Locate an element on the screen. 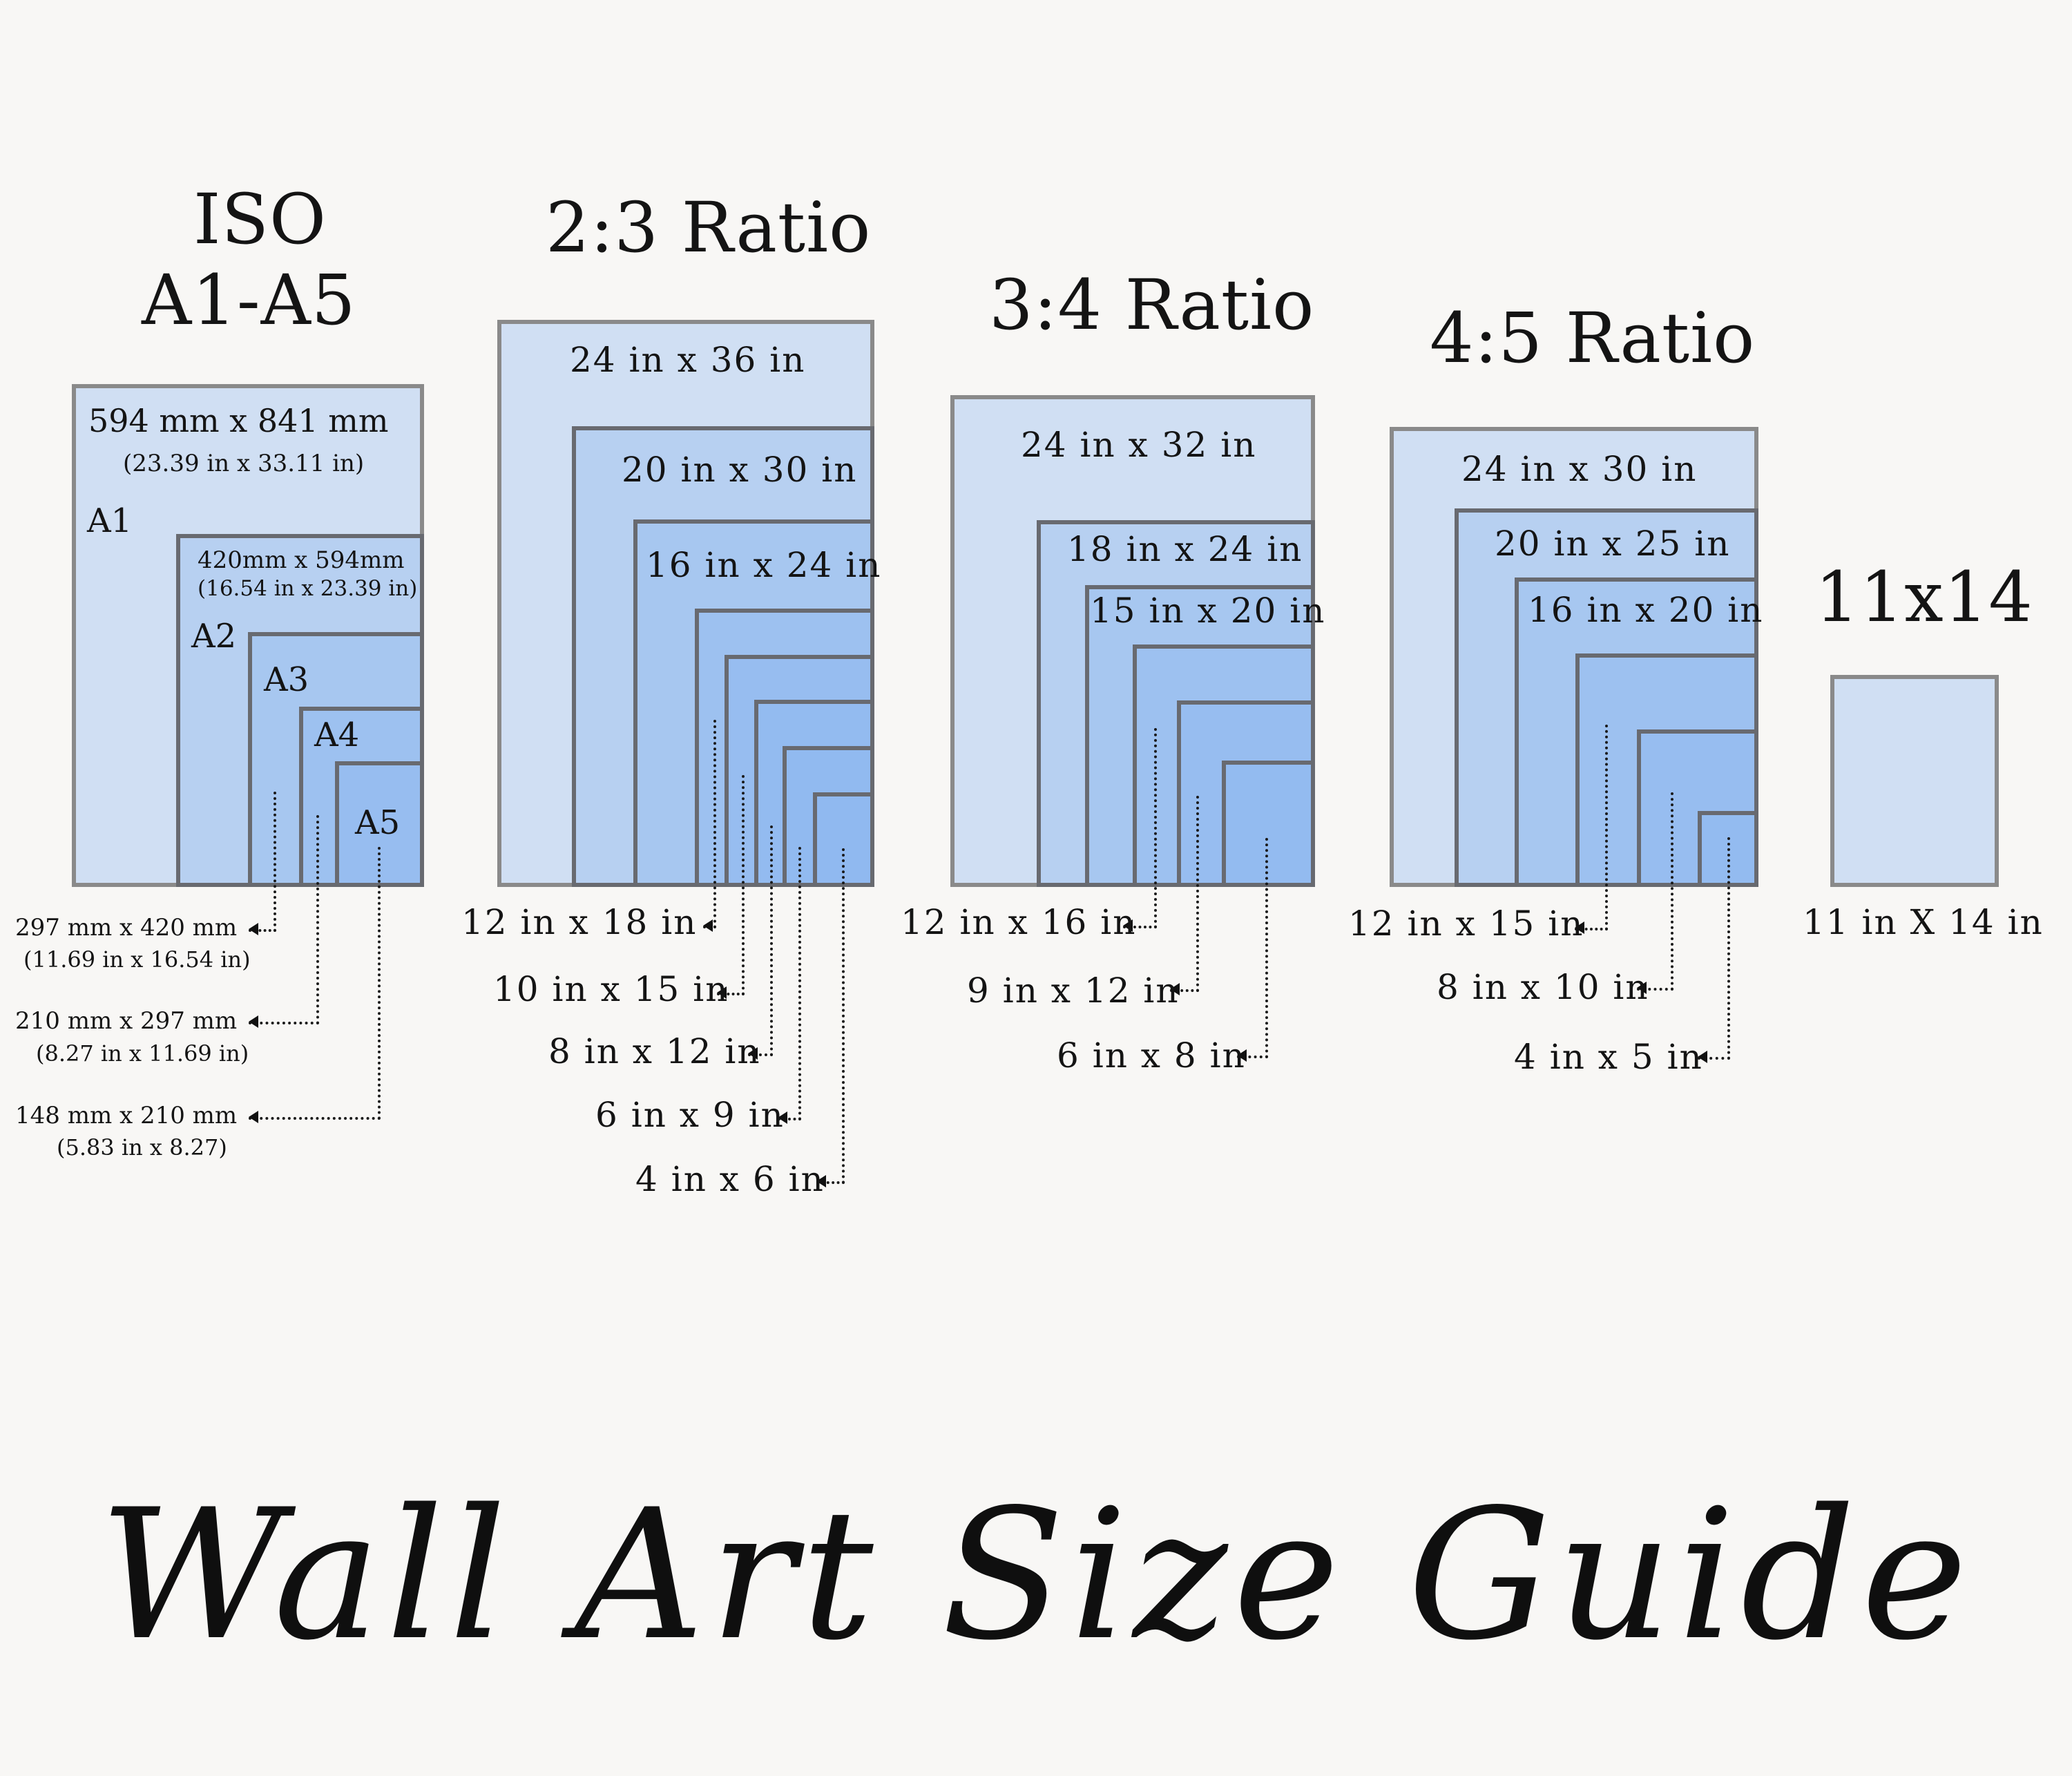  size-16x20-label: 16 in x 20 in is located at coordinates (1646, 610).